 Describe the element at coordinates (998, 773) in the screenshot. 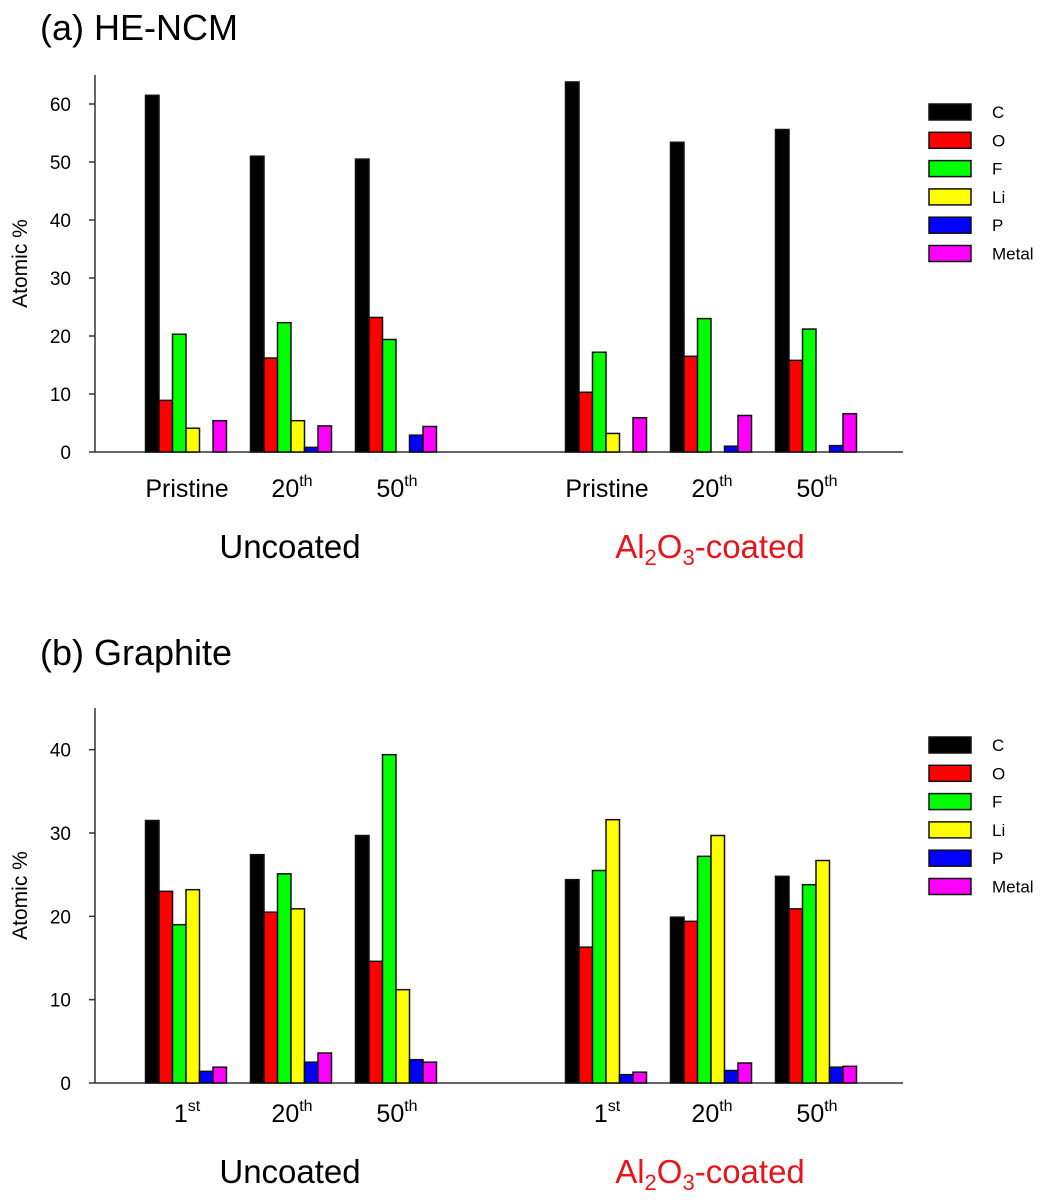

I see `legend-label-o: O` at that location.